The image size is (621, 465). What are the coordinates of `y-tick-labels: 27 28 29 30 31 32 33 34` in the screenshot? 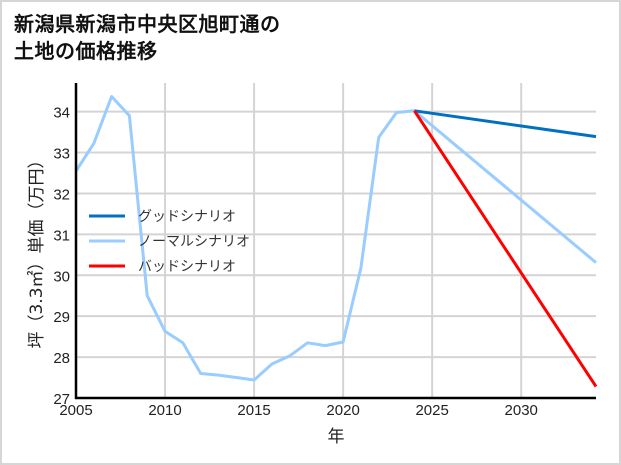 It's located at (61, 256).